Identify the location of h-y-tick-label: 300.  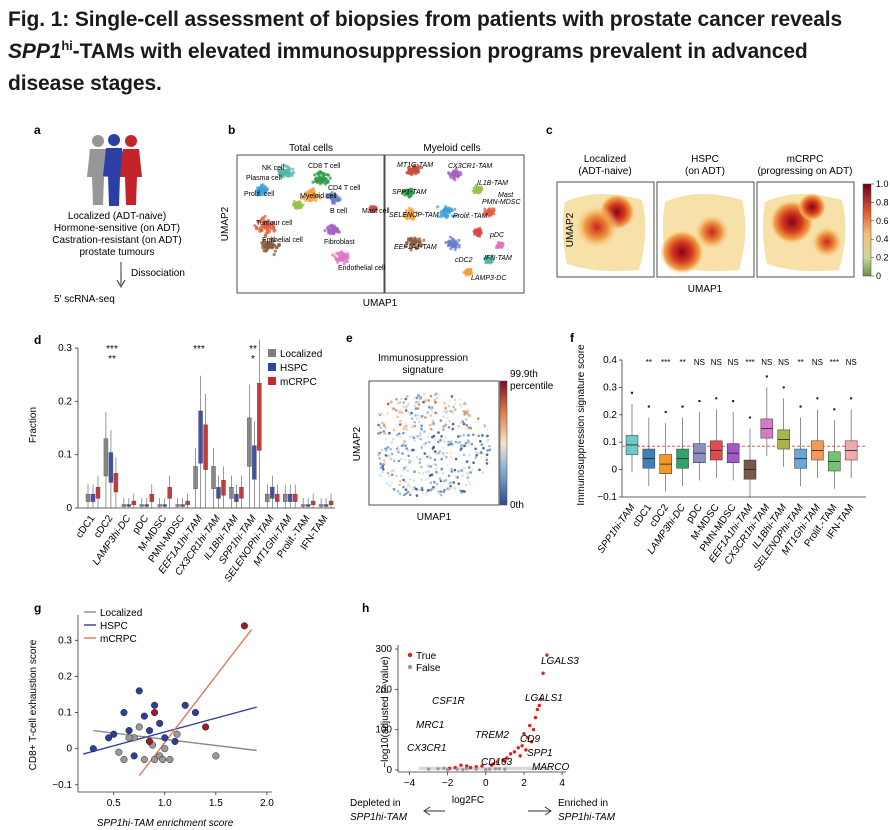
(383, 649).